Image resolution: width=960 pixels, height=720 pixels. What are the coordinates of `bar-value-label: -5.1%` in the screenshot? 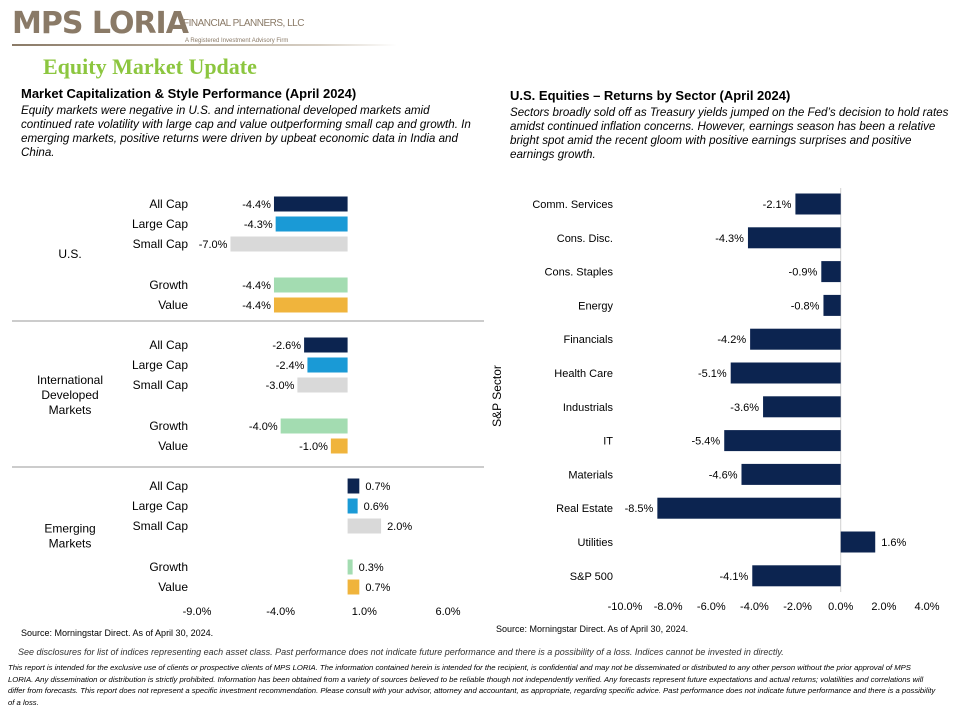 It's located at (712, 374).